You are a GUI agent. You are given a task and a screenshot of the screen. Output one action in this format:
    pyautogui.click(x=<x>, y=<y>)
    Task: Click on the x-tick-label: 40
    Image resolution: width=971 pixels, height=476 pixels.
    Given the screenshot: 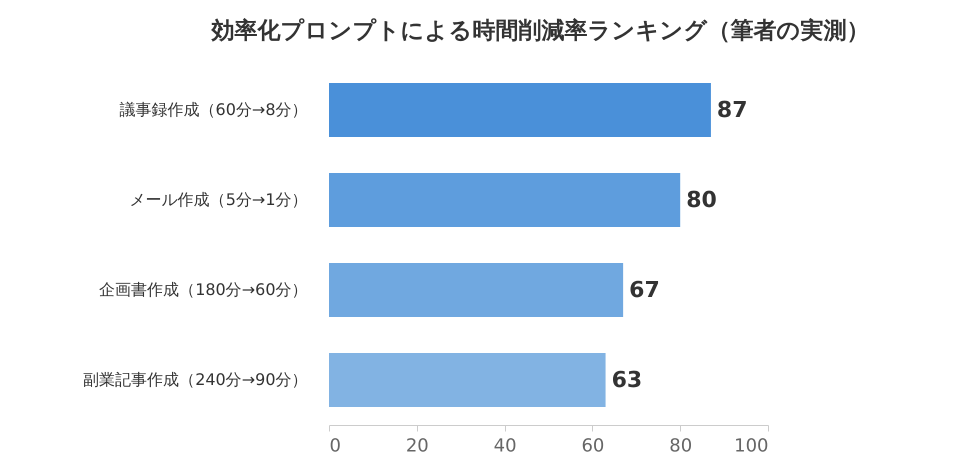 What is the action you would take?
    pyautogui.click(x=505, y=446)
    